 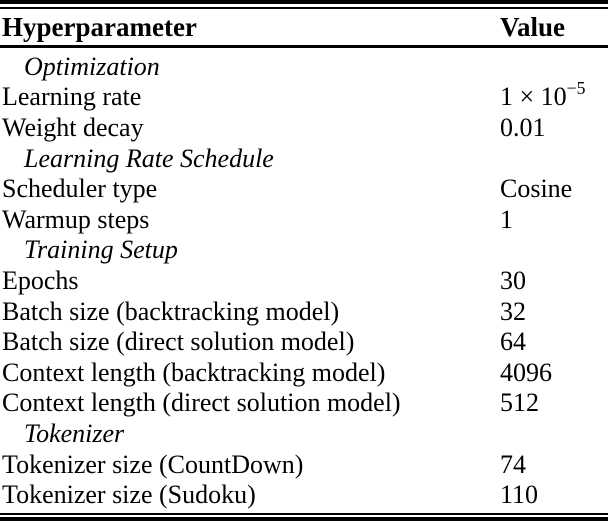 I want to click on table-row: Context length (backtracking model) 4096, so click(x=304, y=372).